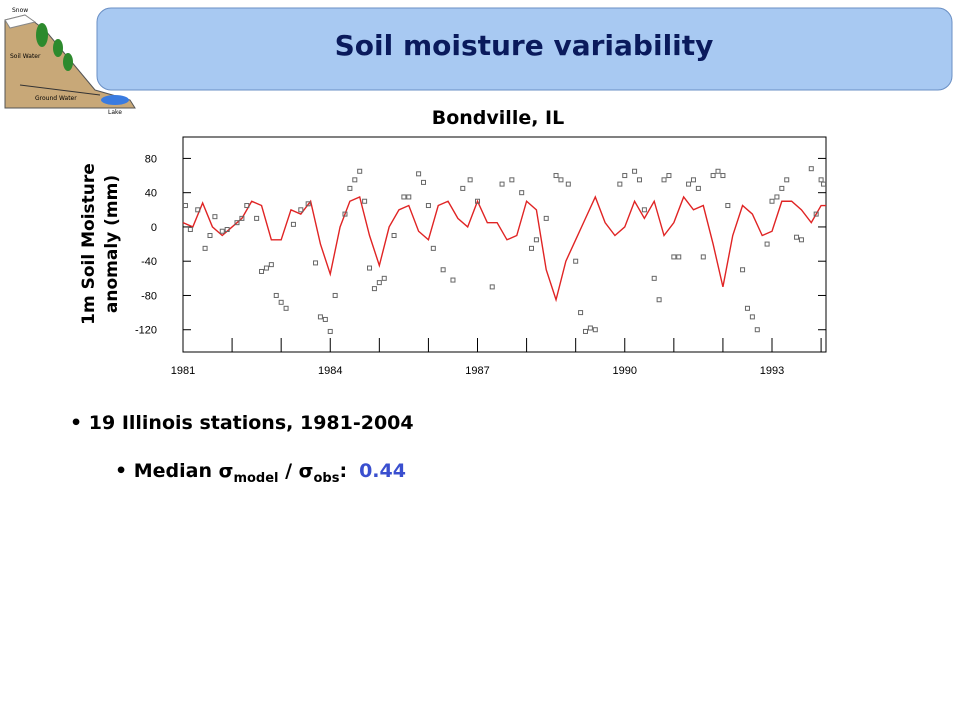 The width and height of the screenshot is (960, 720). I want to click on title-box, so click(524, 49).